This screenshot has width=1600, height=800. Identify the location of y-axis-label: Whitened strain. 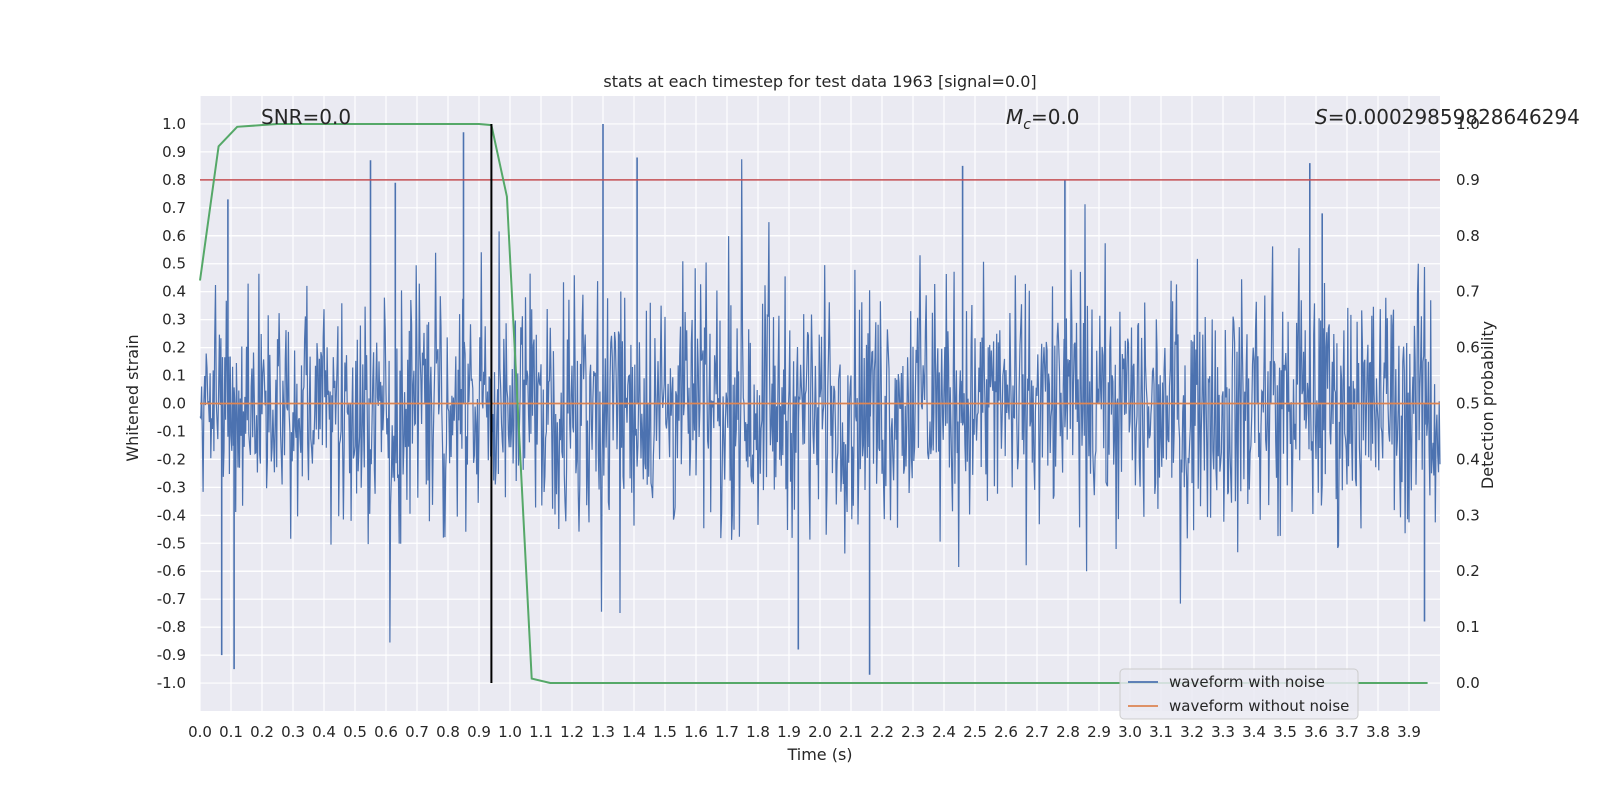
(132, 397).